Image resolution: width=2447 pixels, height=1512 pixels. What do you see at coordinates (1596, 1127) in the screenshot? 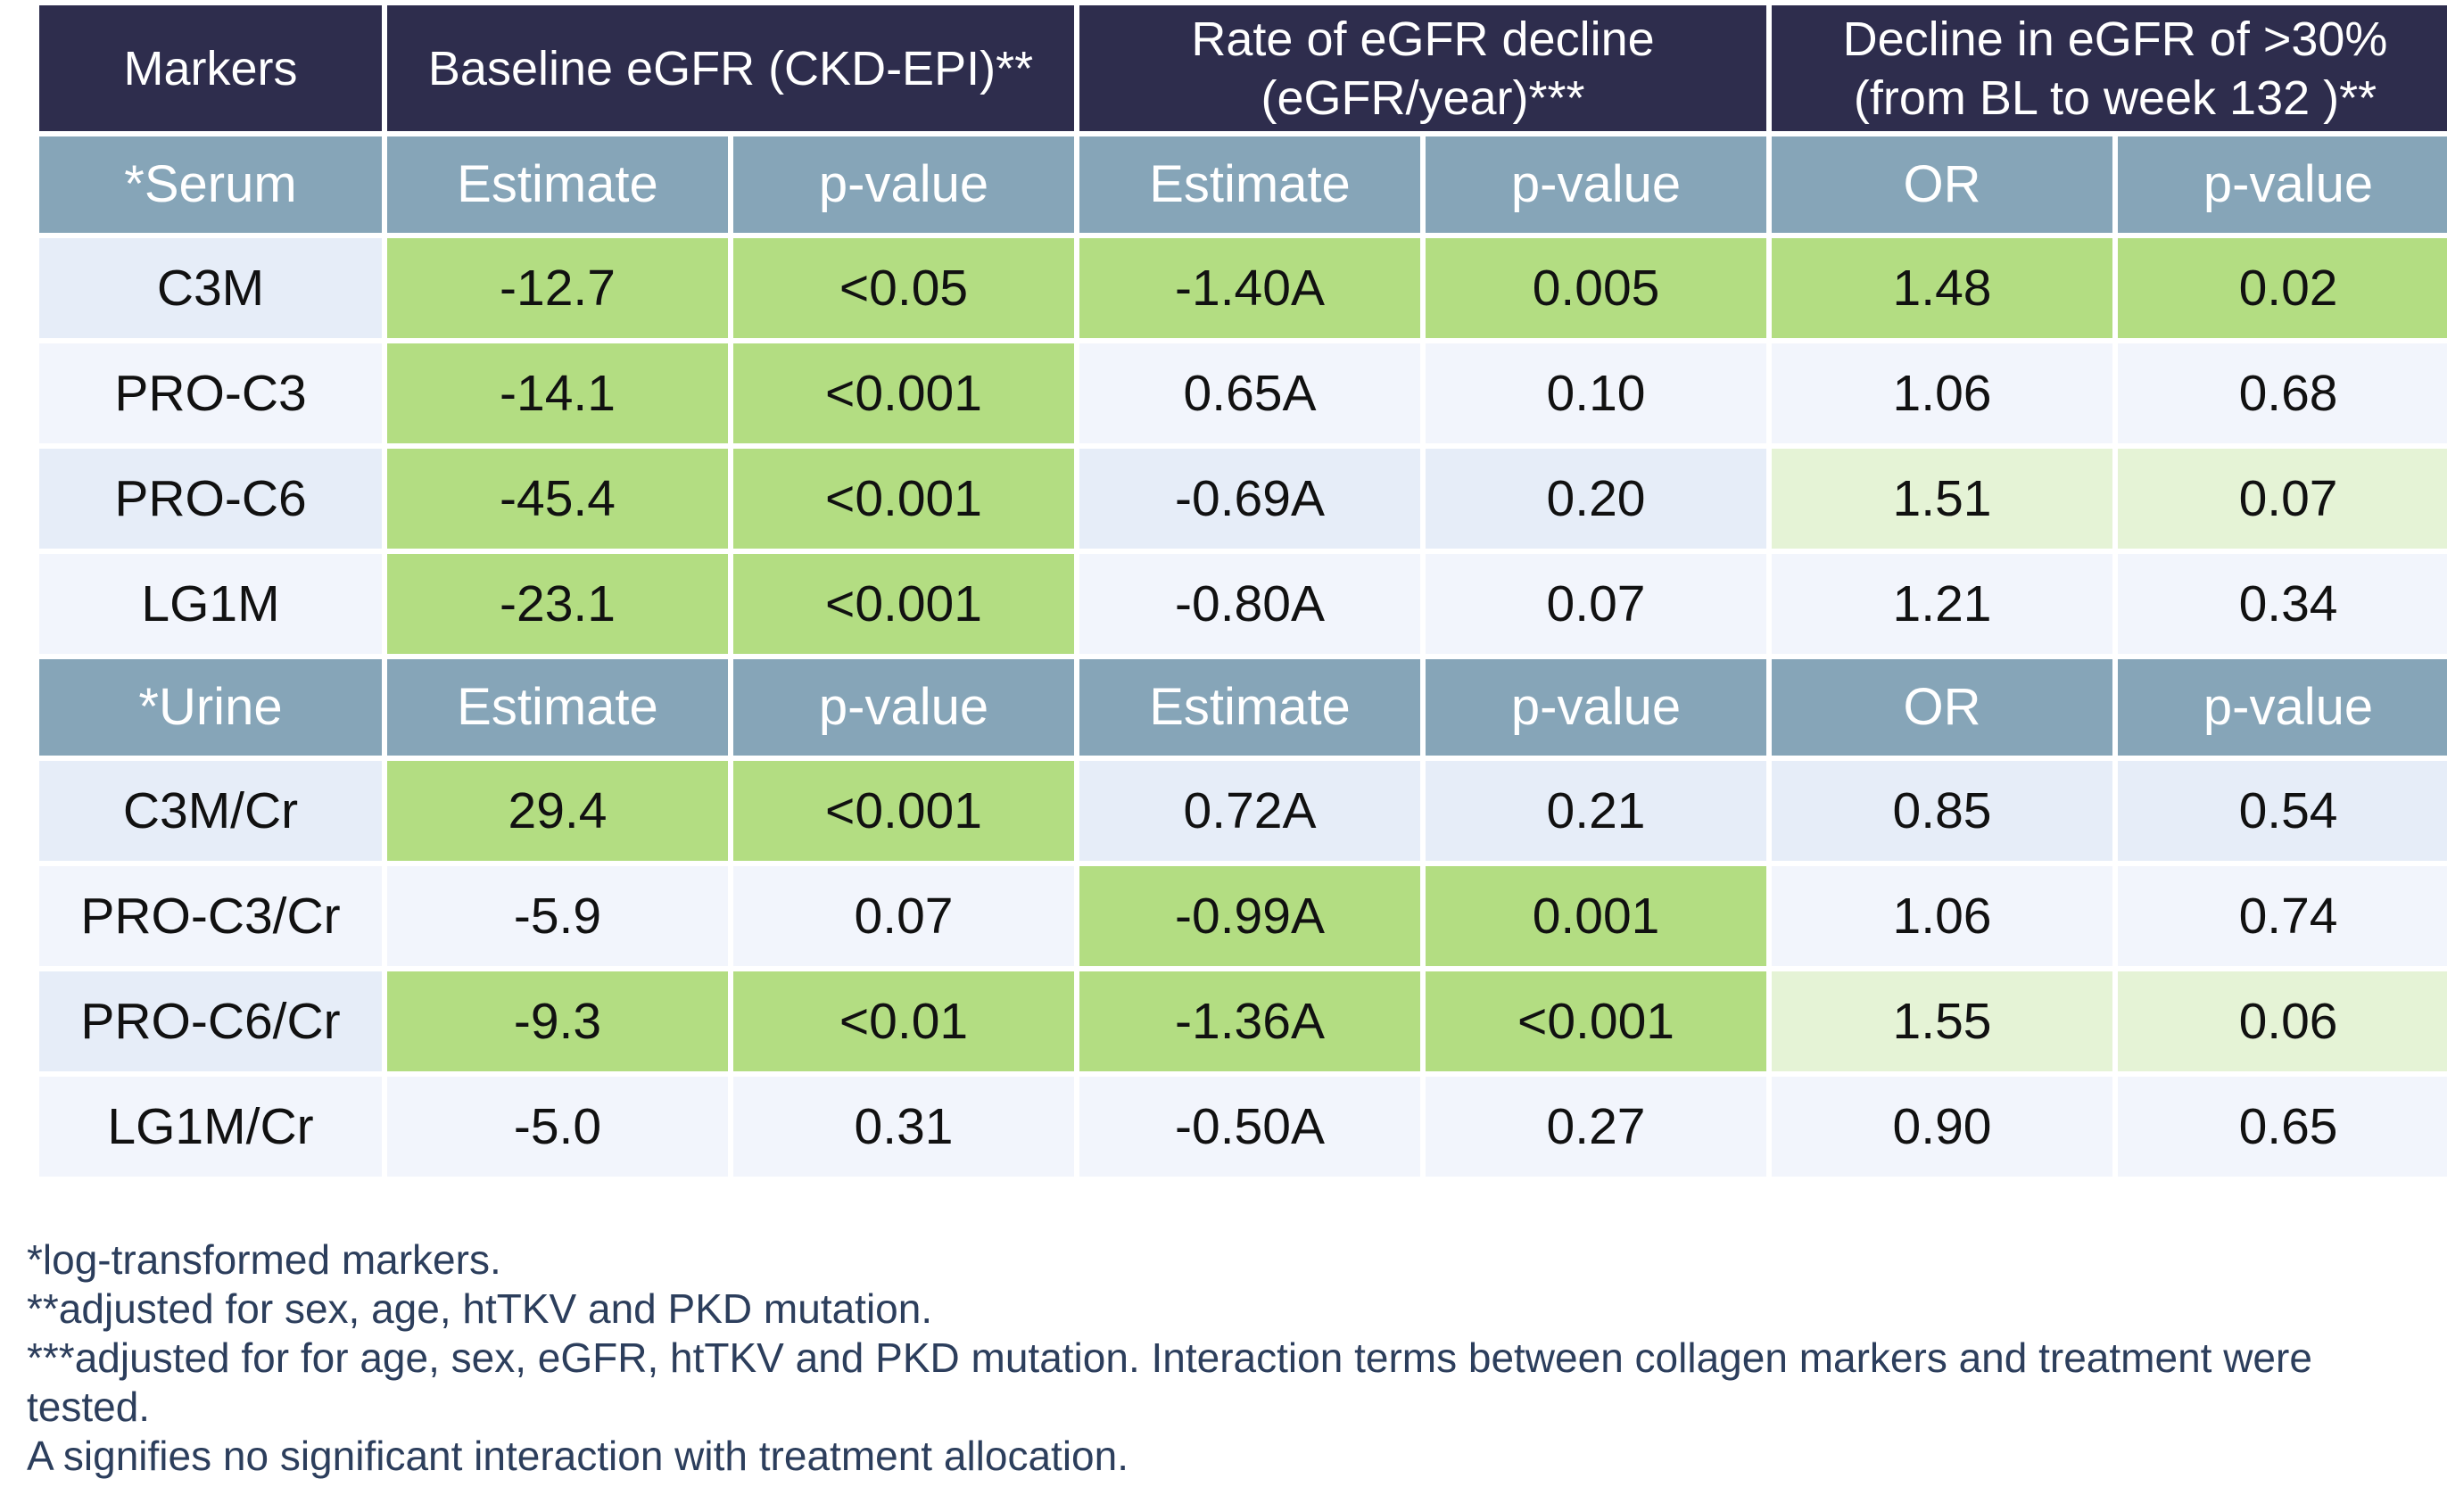
I see `data-cell: 0.27` at bounding box center [1596, 1127].